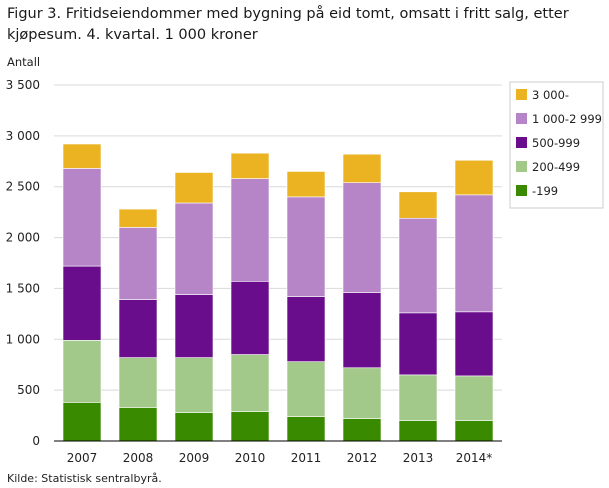 This screenshot has height=488, width=609. I want to click on y-tick-label: 3 000, so click(23, 136).